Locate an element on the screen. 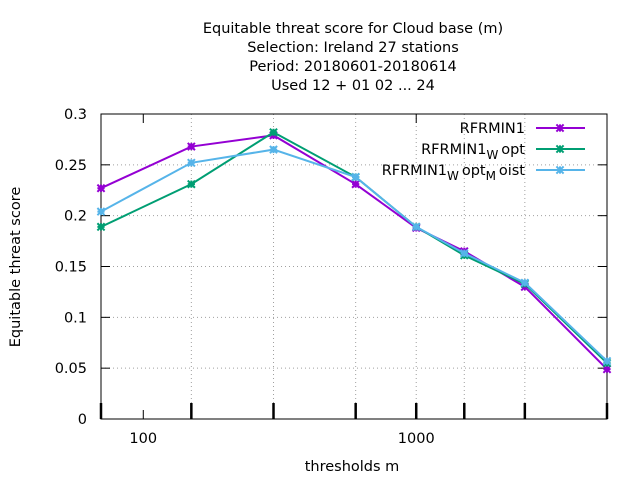 Image resolution: width=640 pixels, height=480 pixels. chart-title-line: Period: 20180601-20180614 is located at coordinates (353, 67).